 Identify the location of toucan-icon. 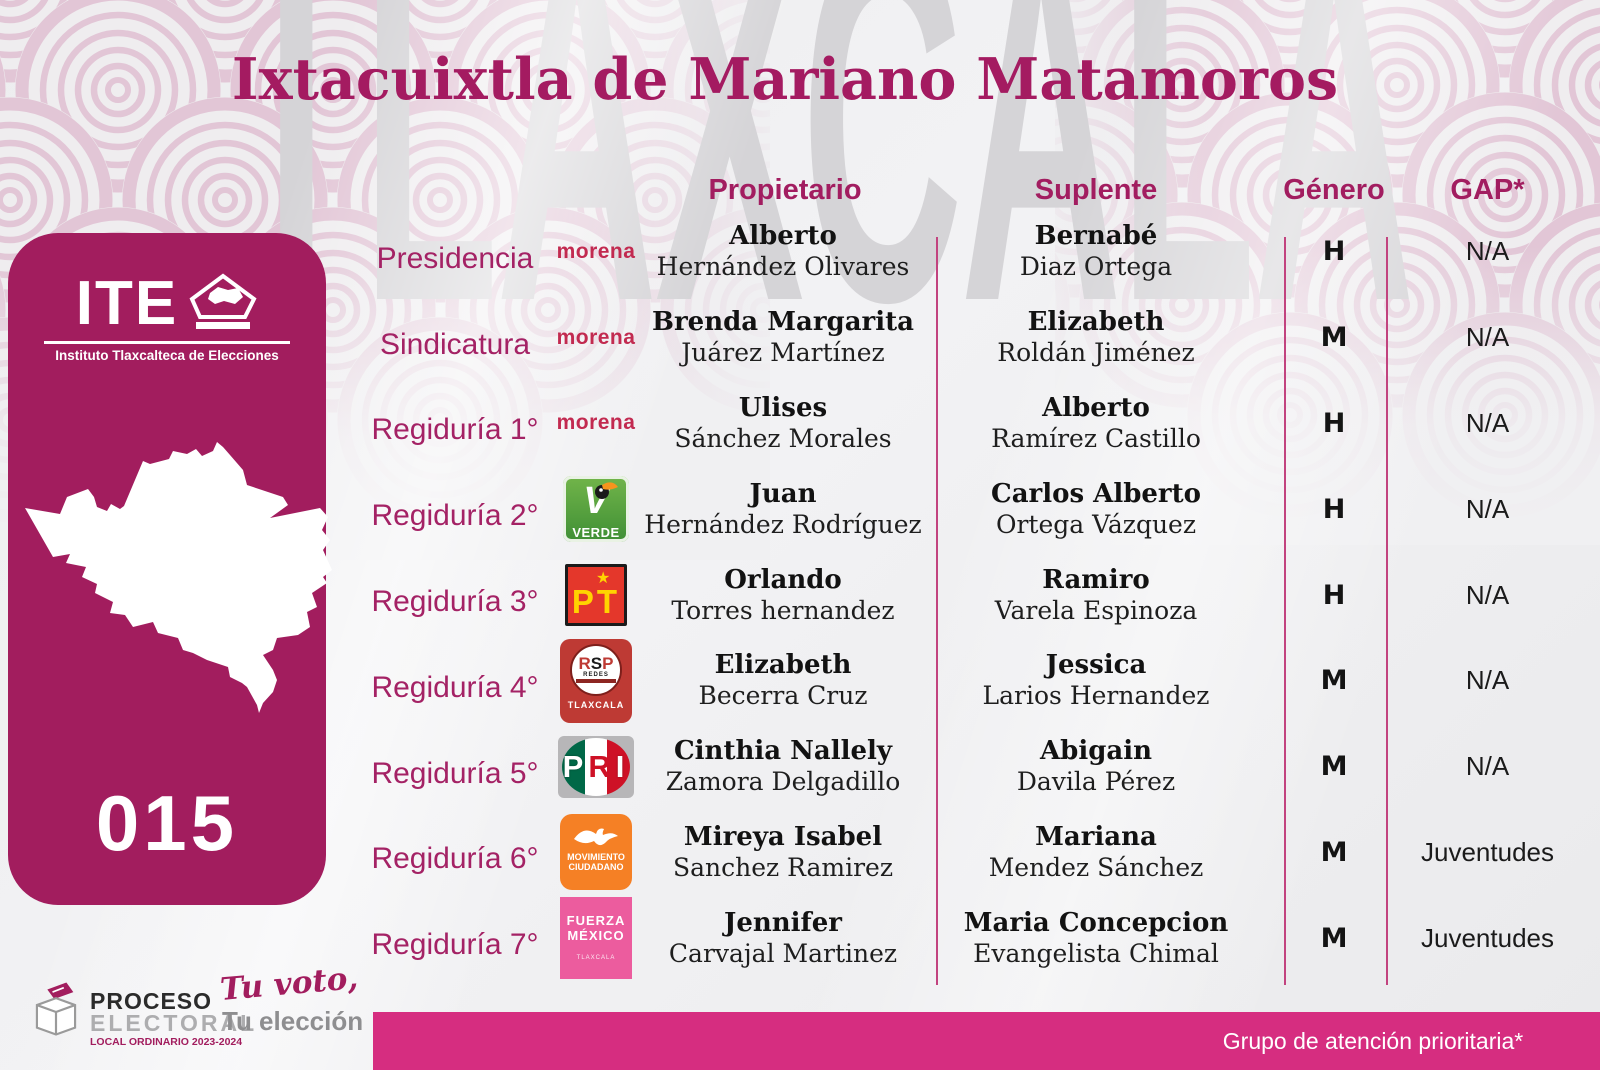
(606, 491).